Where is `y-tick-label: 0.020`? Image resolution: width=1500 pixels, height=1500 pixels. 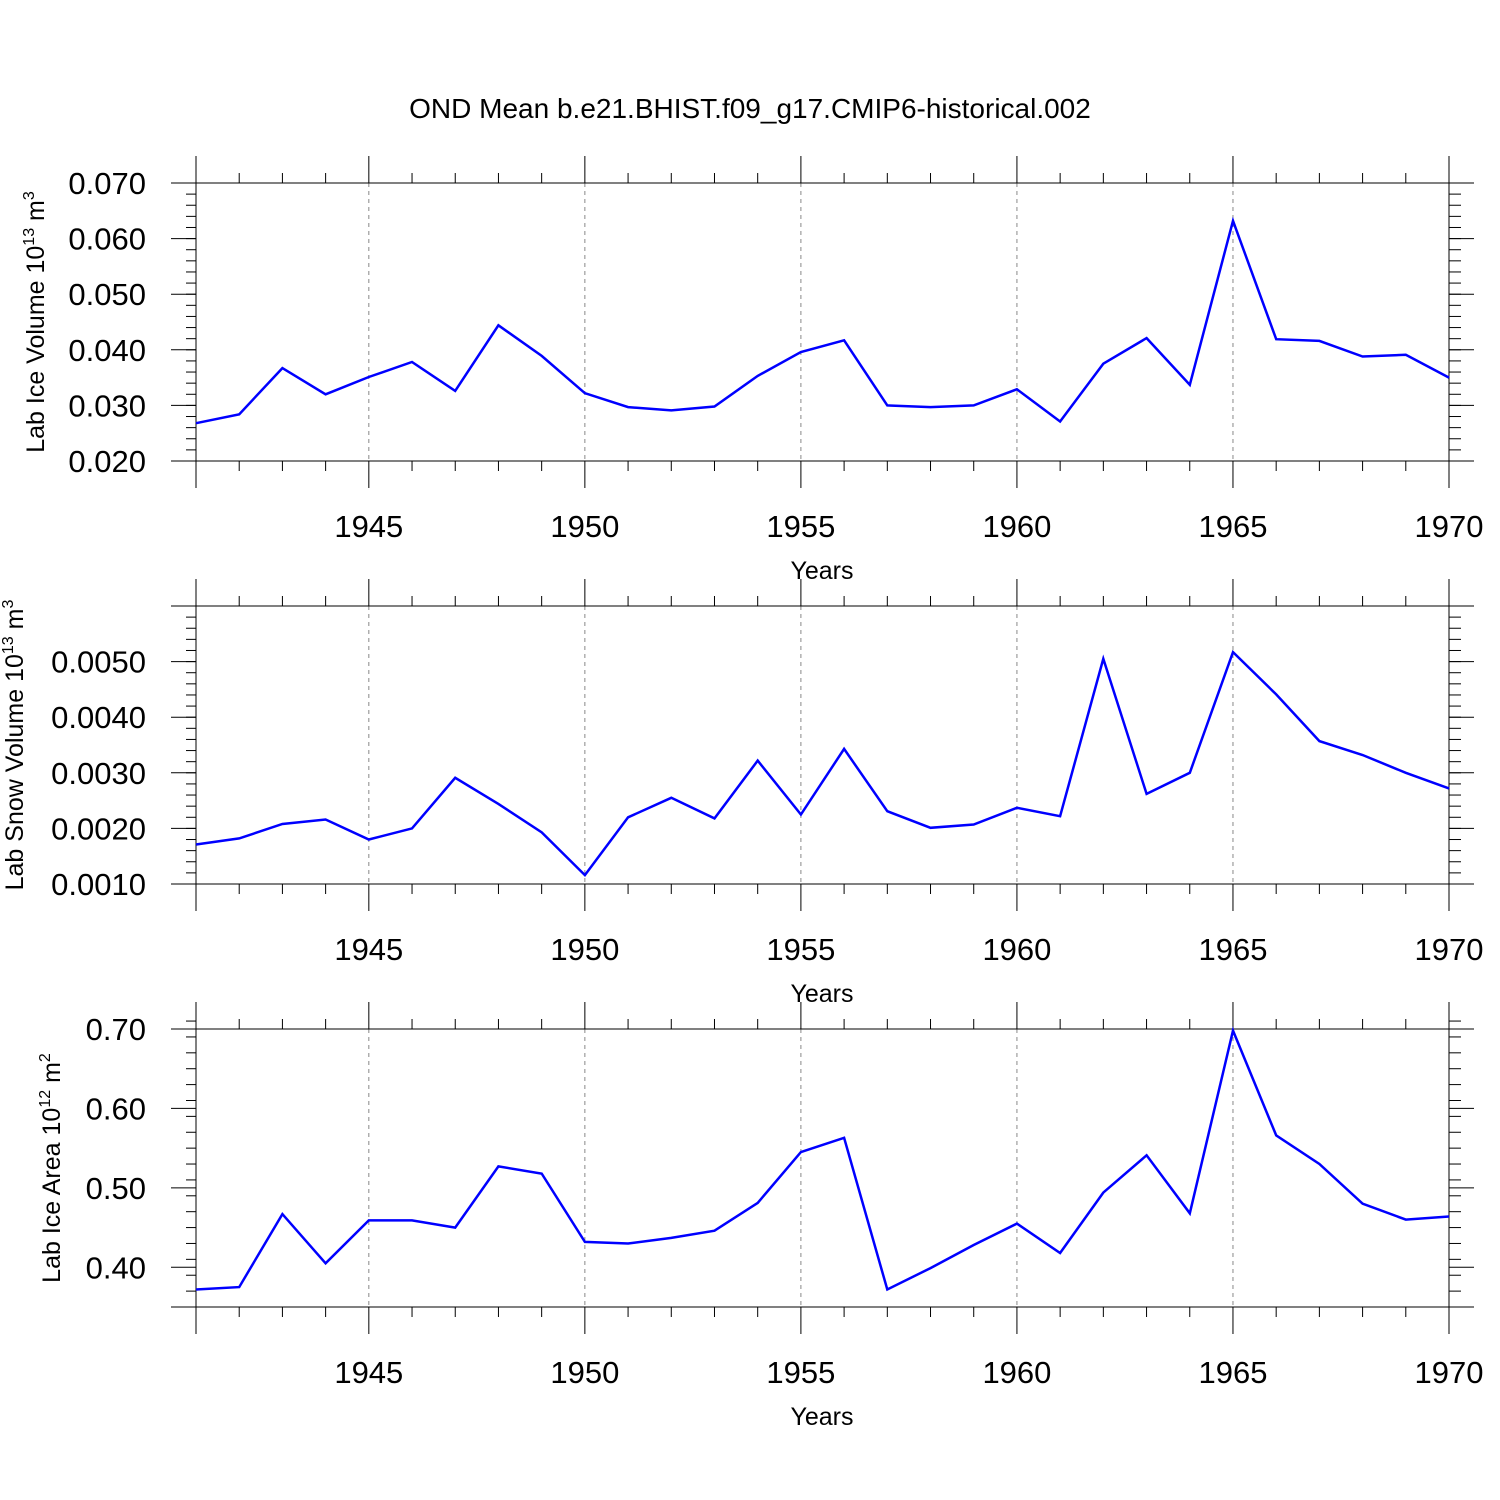 y-tick-label: 0.020 is located at coordinates (107, 461).